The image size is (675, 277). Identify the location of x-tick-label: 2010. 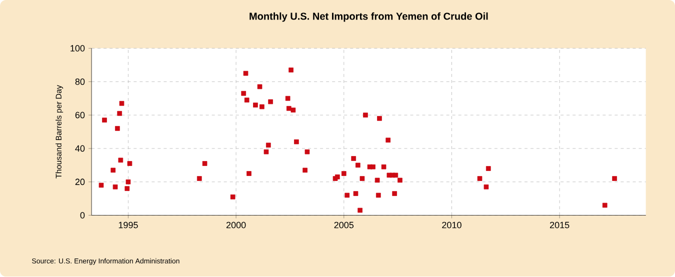
(452, 225).